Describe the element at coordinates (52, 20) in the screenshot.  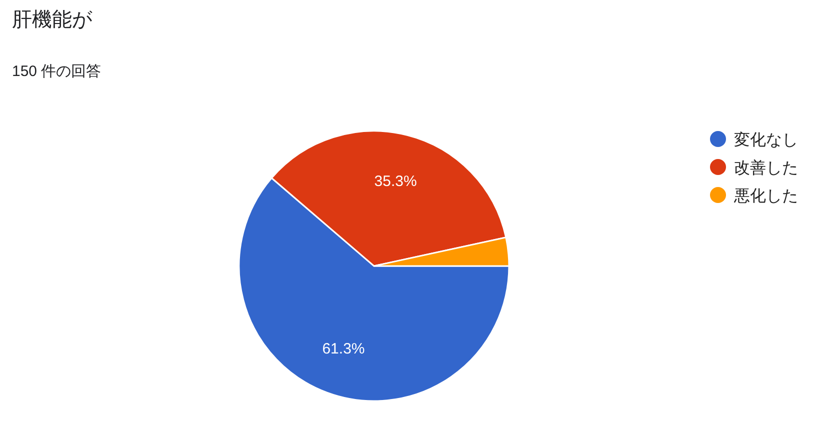
I see `text: 肝機能が` at that location.